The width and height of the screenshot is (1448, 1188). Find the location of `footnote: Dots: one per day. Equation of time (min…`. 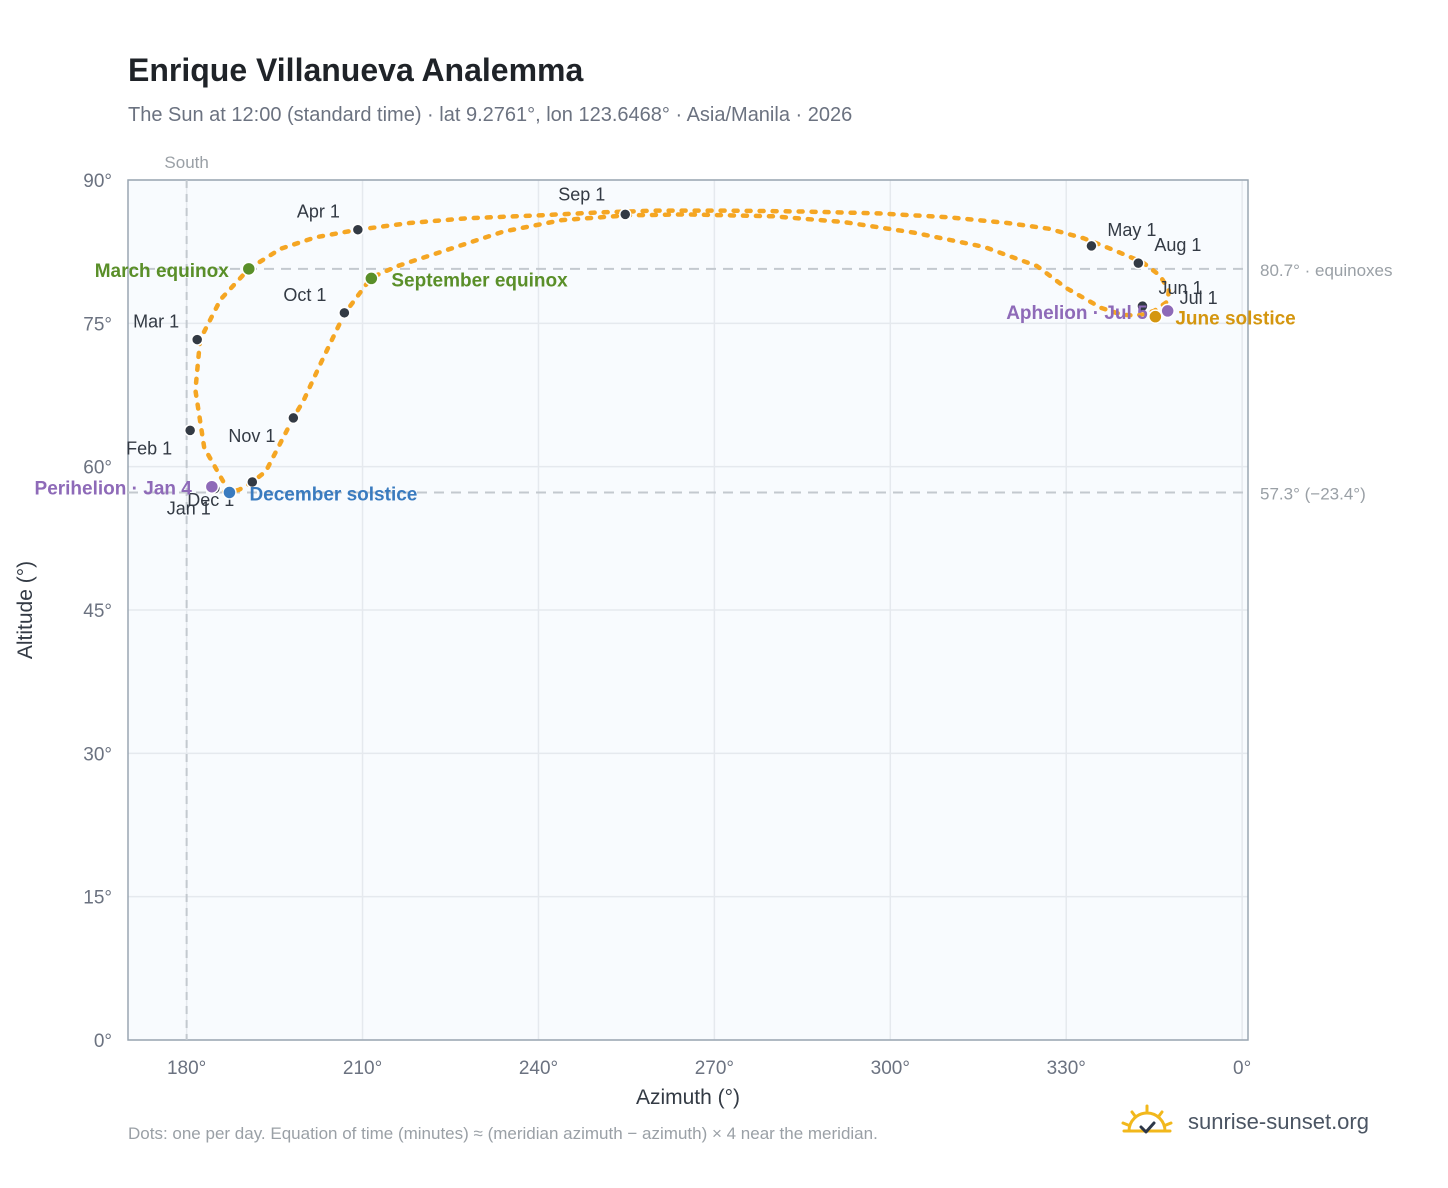

footnote: Dots: one per day. Equation of time (min… is located at coordinates (503, 1133).